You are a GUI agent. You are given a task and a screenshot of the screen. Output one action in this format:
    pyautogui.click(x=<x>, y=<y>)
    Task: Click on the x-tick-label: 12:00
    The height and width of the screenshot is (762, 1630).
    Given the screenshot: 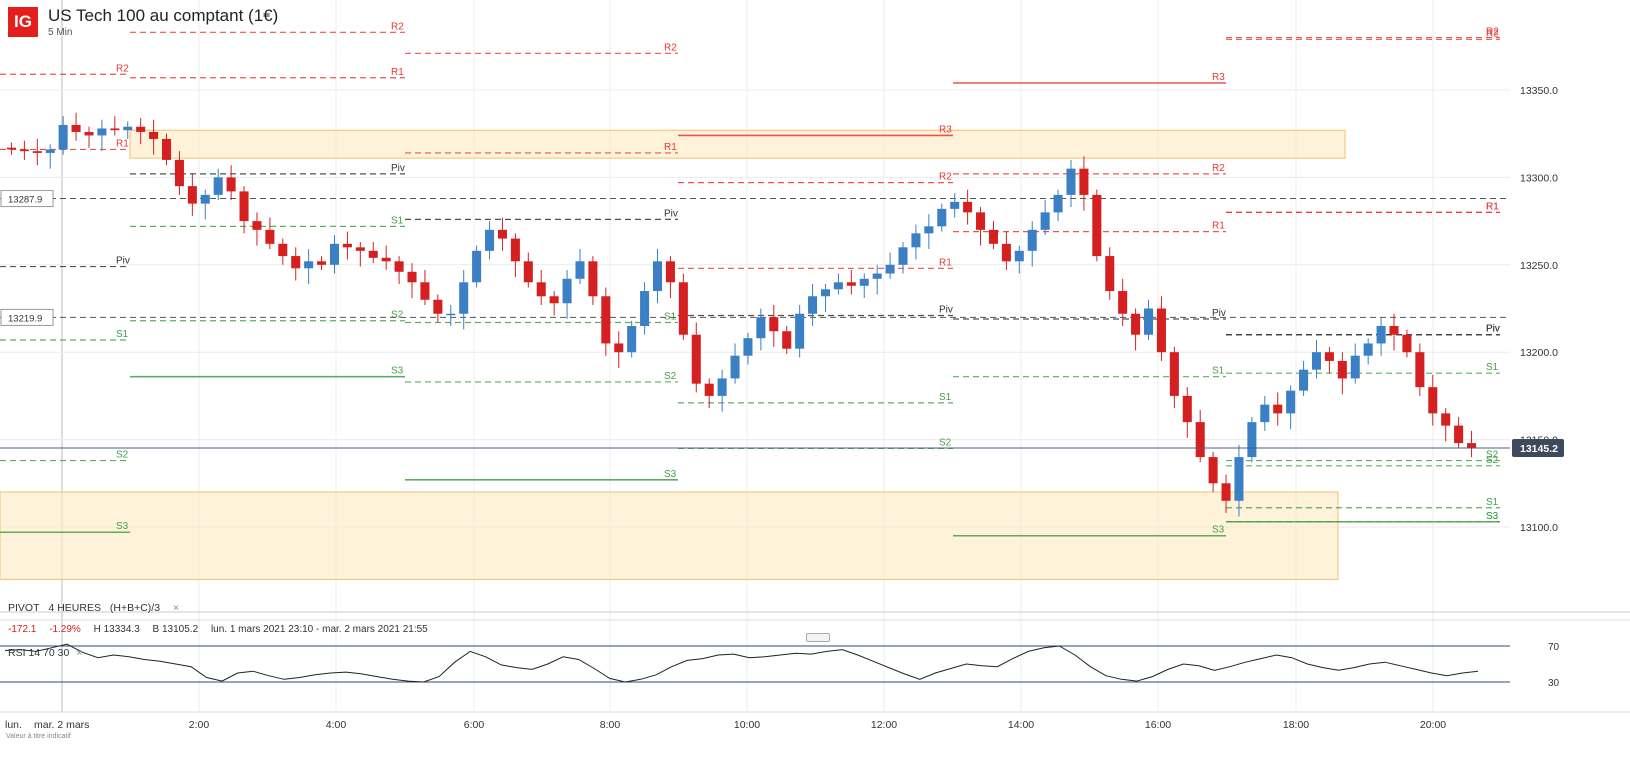 What is the action you would take?
    pyautogui.click(x=884, y=725)
    